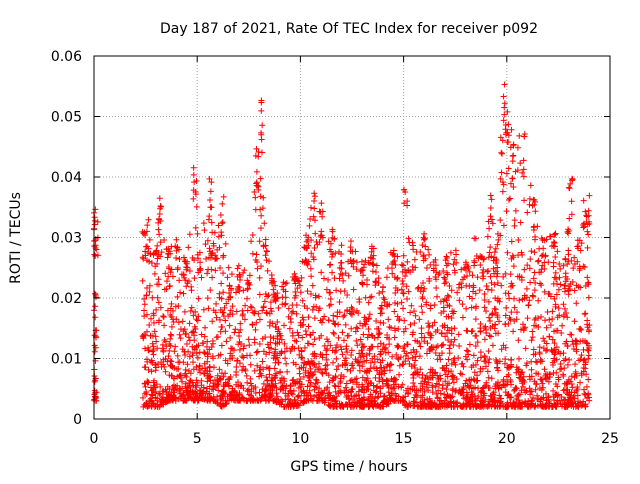  I want to click on x-axis-label: GPS time / hours, so click(348, 467).